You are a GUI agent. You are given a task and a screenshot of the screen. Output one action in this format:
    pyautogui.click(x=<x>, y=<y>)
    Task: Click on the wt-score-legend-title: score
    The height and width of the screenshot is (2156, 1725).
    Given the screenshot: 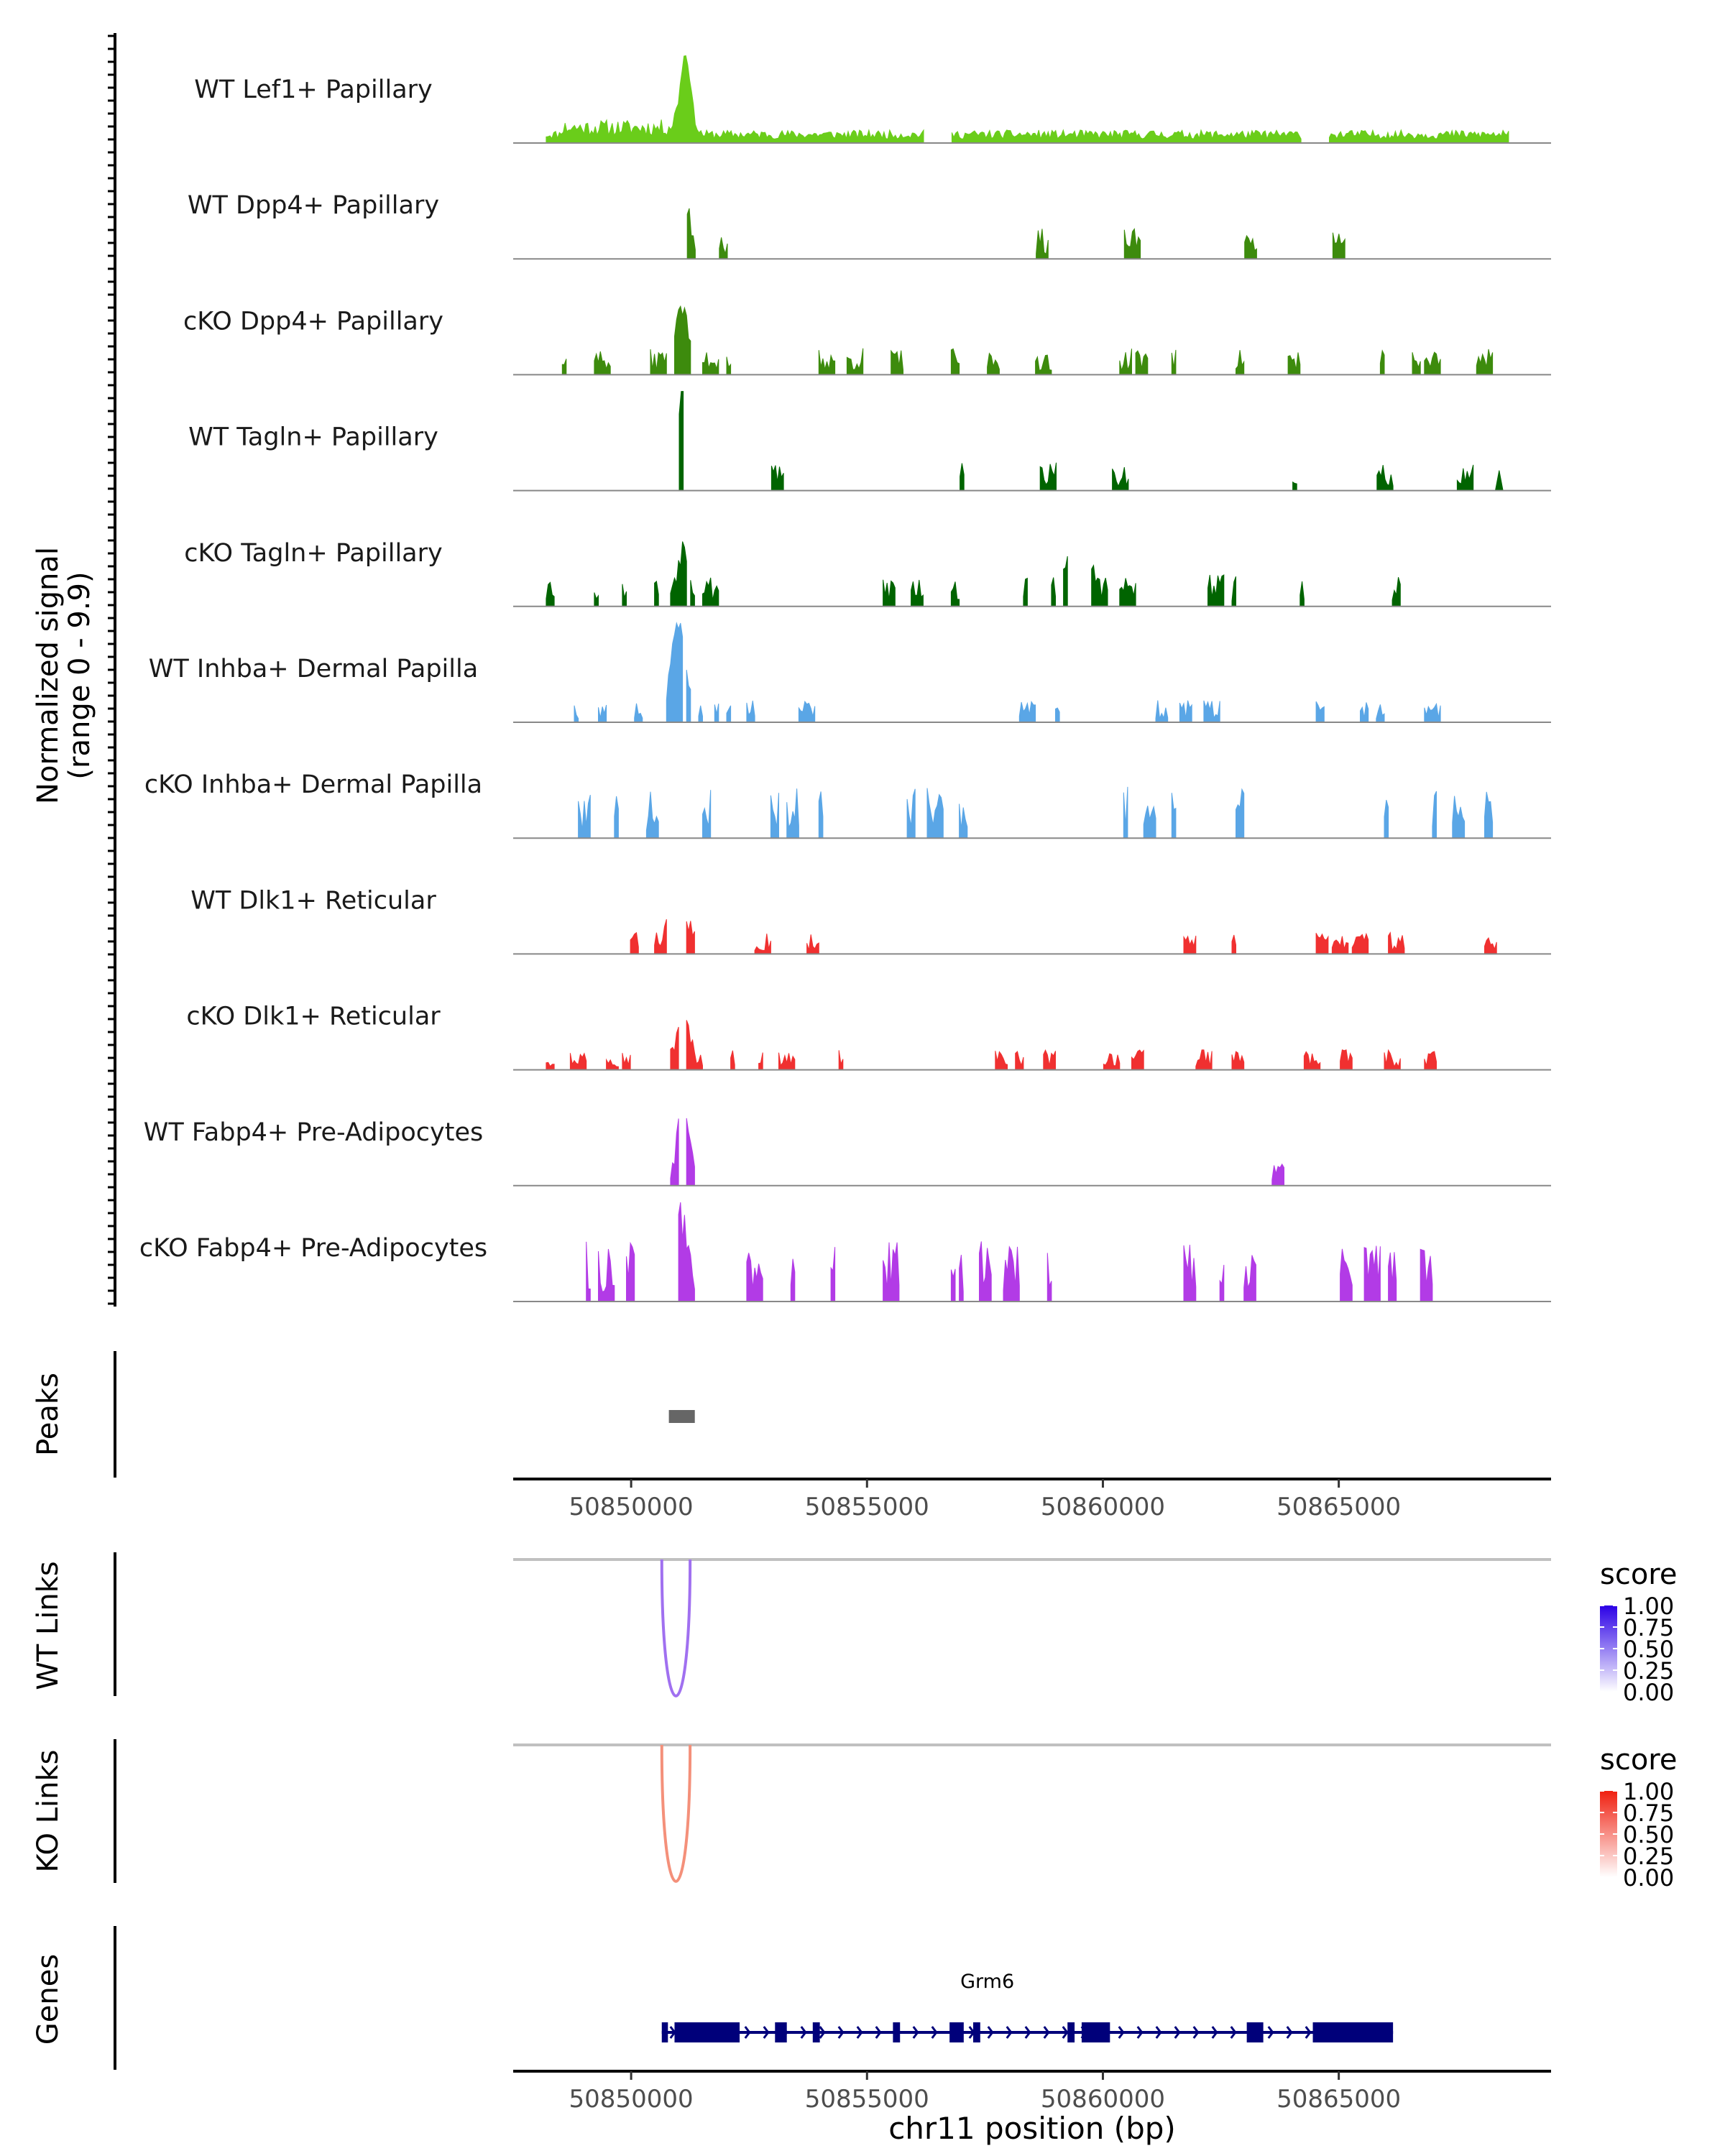 What is the action you would take?
    pyautogui.click(x=1638, y=1574)
    